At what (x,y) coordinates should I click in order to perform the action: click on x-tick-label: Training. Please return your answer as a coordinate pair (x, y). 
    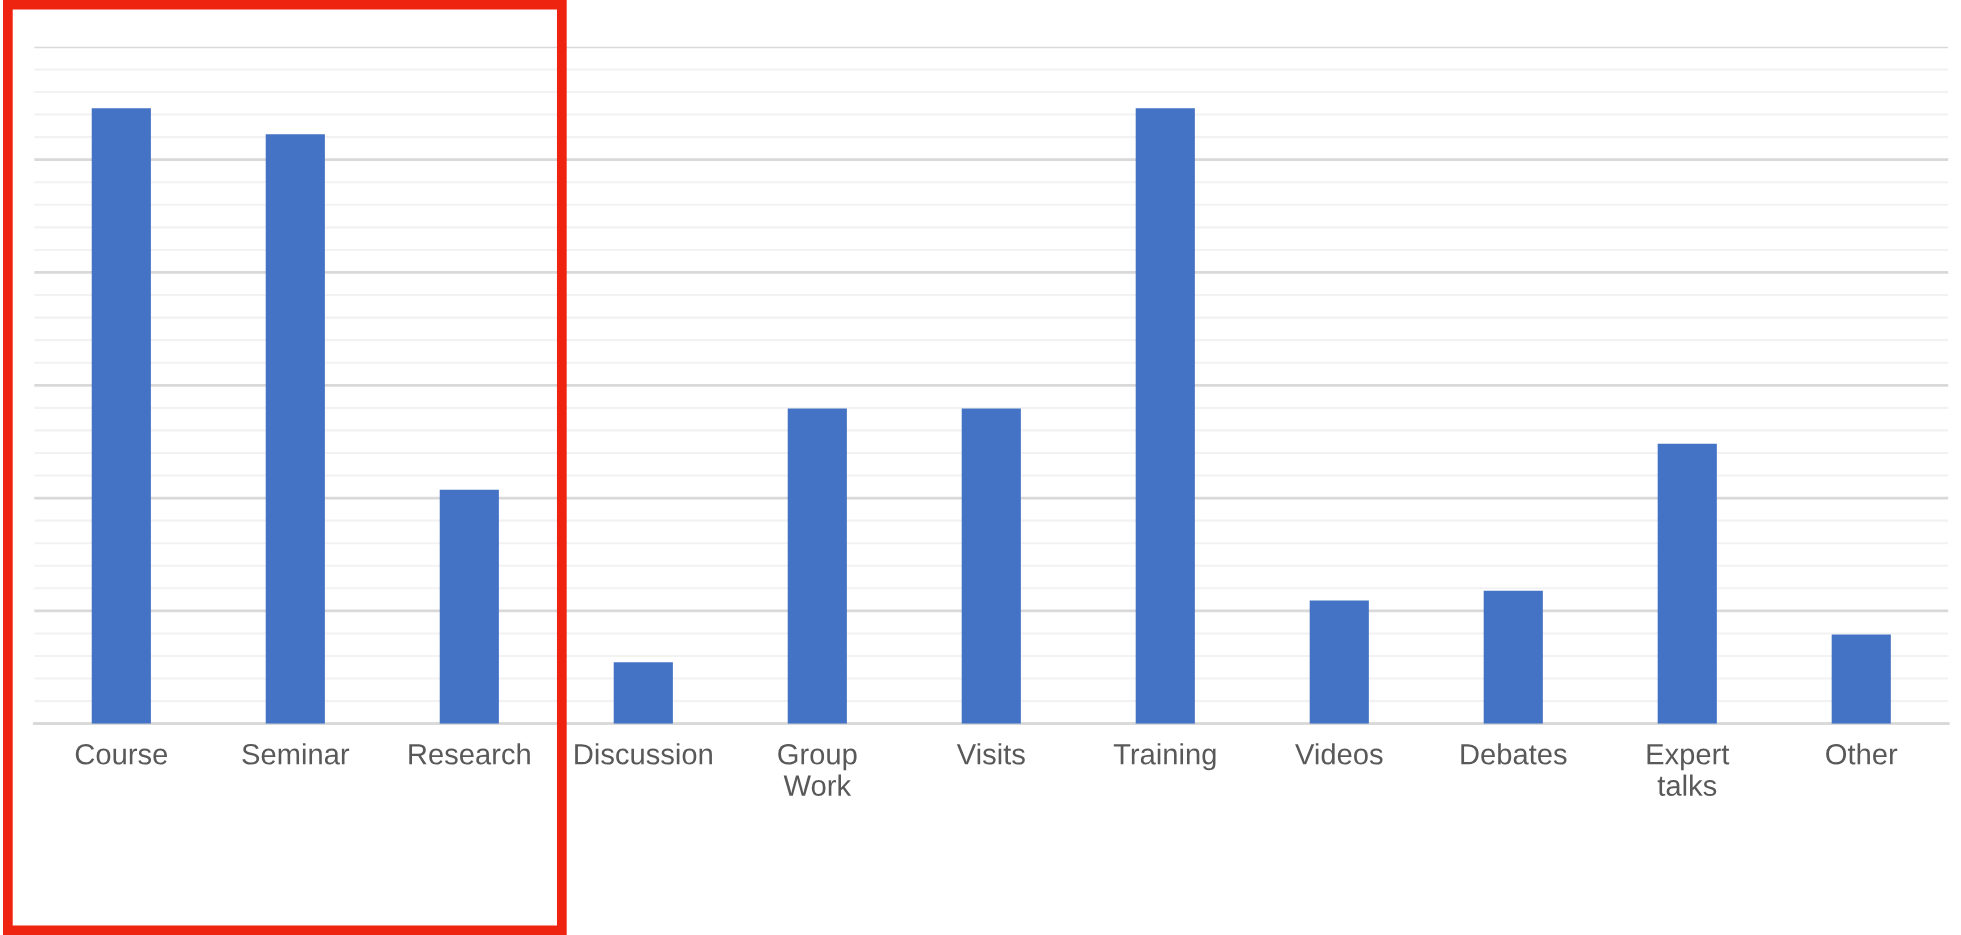
    Looking at the image, I should click on (1164, 757).